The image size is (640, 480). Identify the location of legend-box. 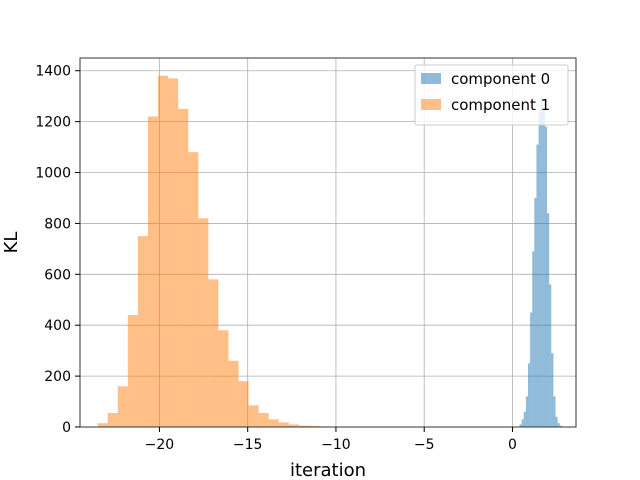
(491, 95).